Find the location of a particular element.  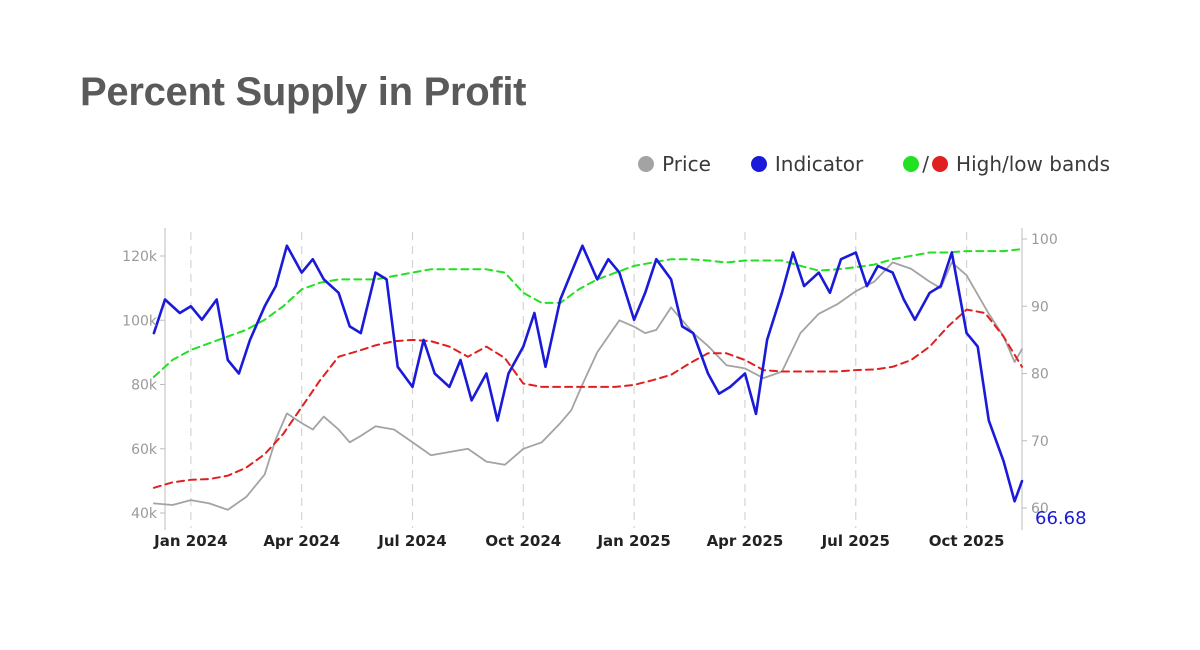

legend-price-label: Price is located at coordinates (686, 164).